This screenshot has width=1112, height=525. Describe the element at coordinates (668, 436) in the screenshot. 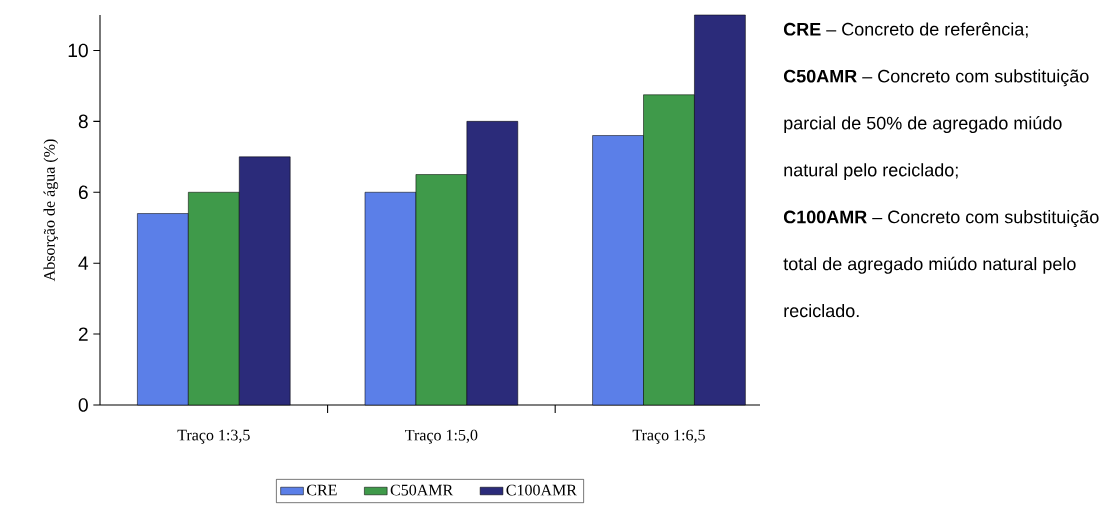

I see `x-tick-label: Traço 1:6,5` at that location.